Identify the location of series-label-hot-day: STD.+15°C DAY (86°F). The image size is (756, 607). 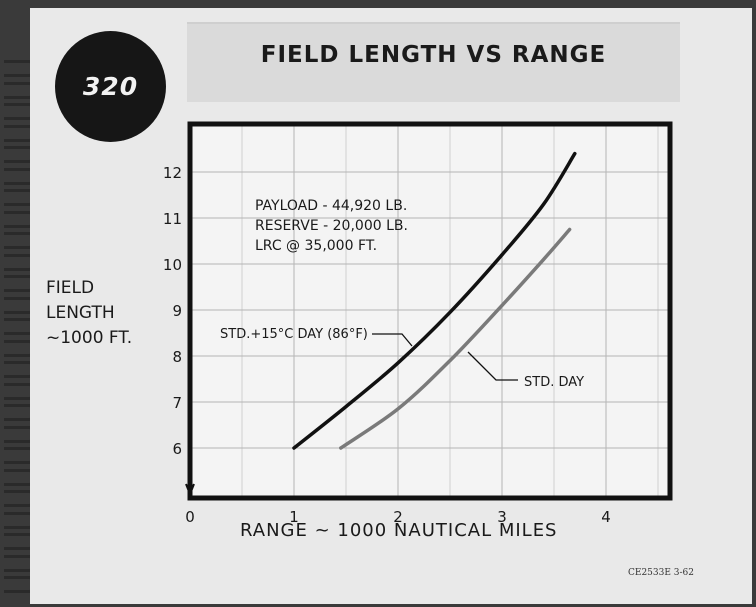
(294, 334).